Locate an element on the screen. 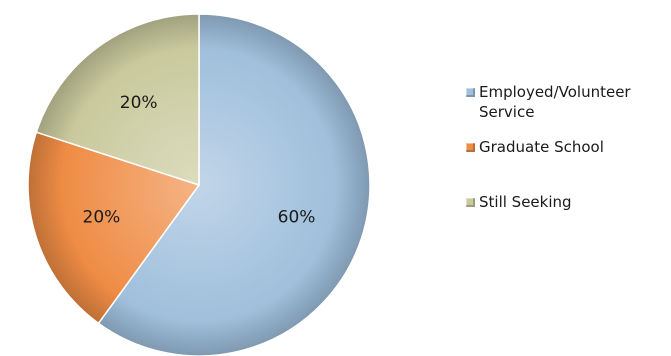 This screenshot has height=356, width=671. pie-slice-graduate-school is located at coordinates (114, 228).